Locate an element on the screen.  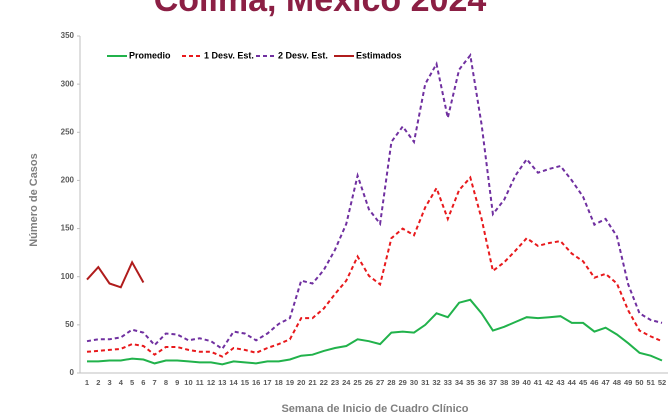
legend-label: 1 Desv. Est. is located at coordinates (229, 55).